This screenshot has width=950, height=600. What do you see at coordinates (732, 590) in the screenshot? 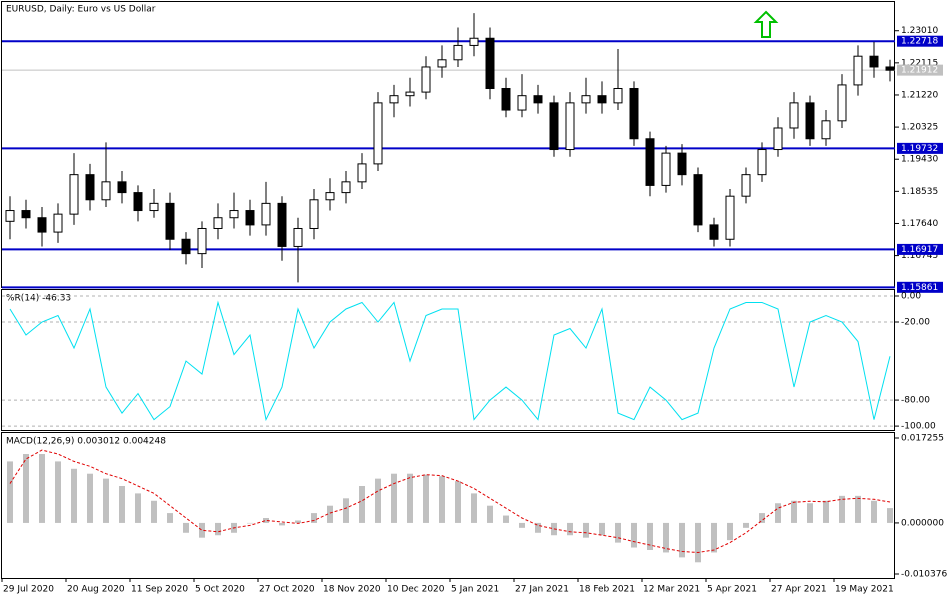
I see `x-tick-label: 5 Apr 2021` at bounding box center [732, 590].